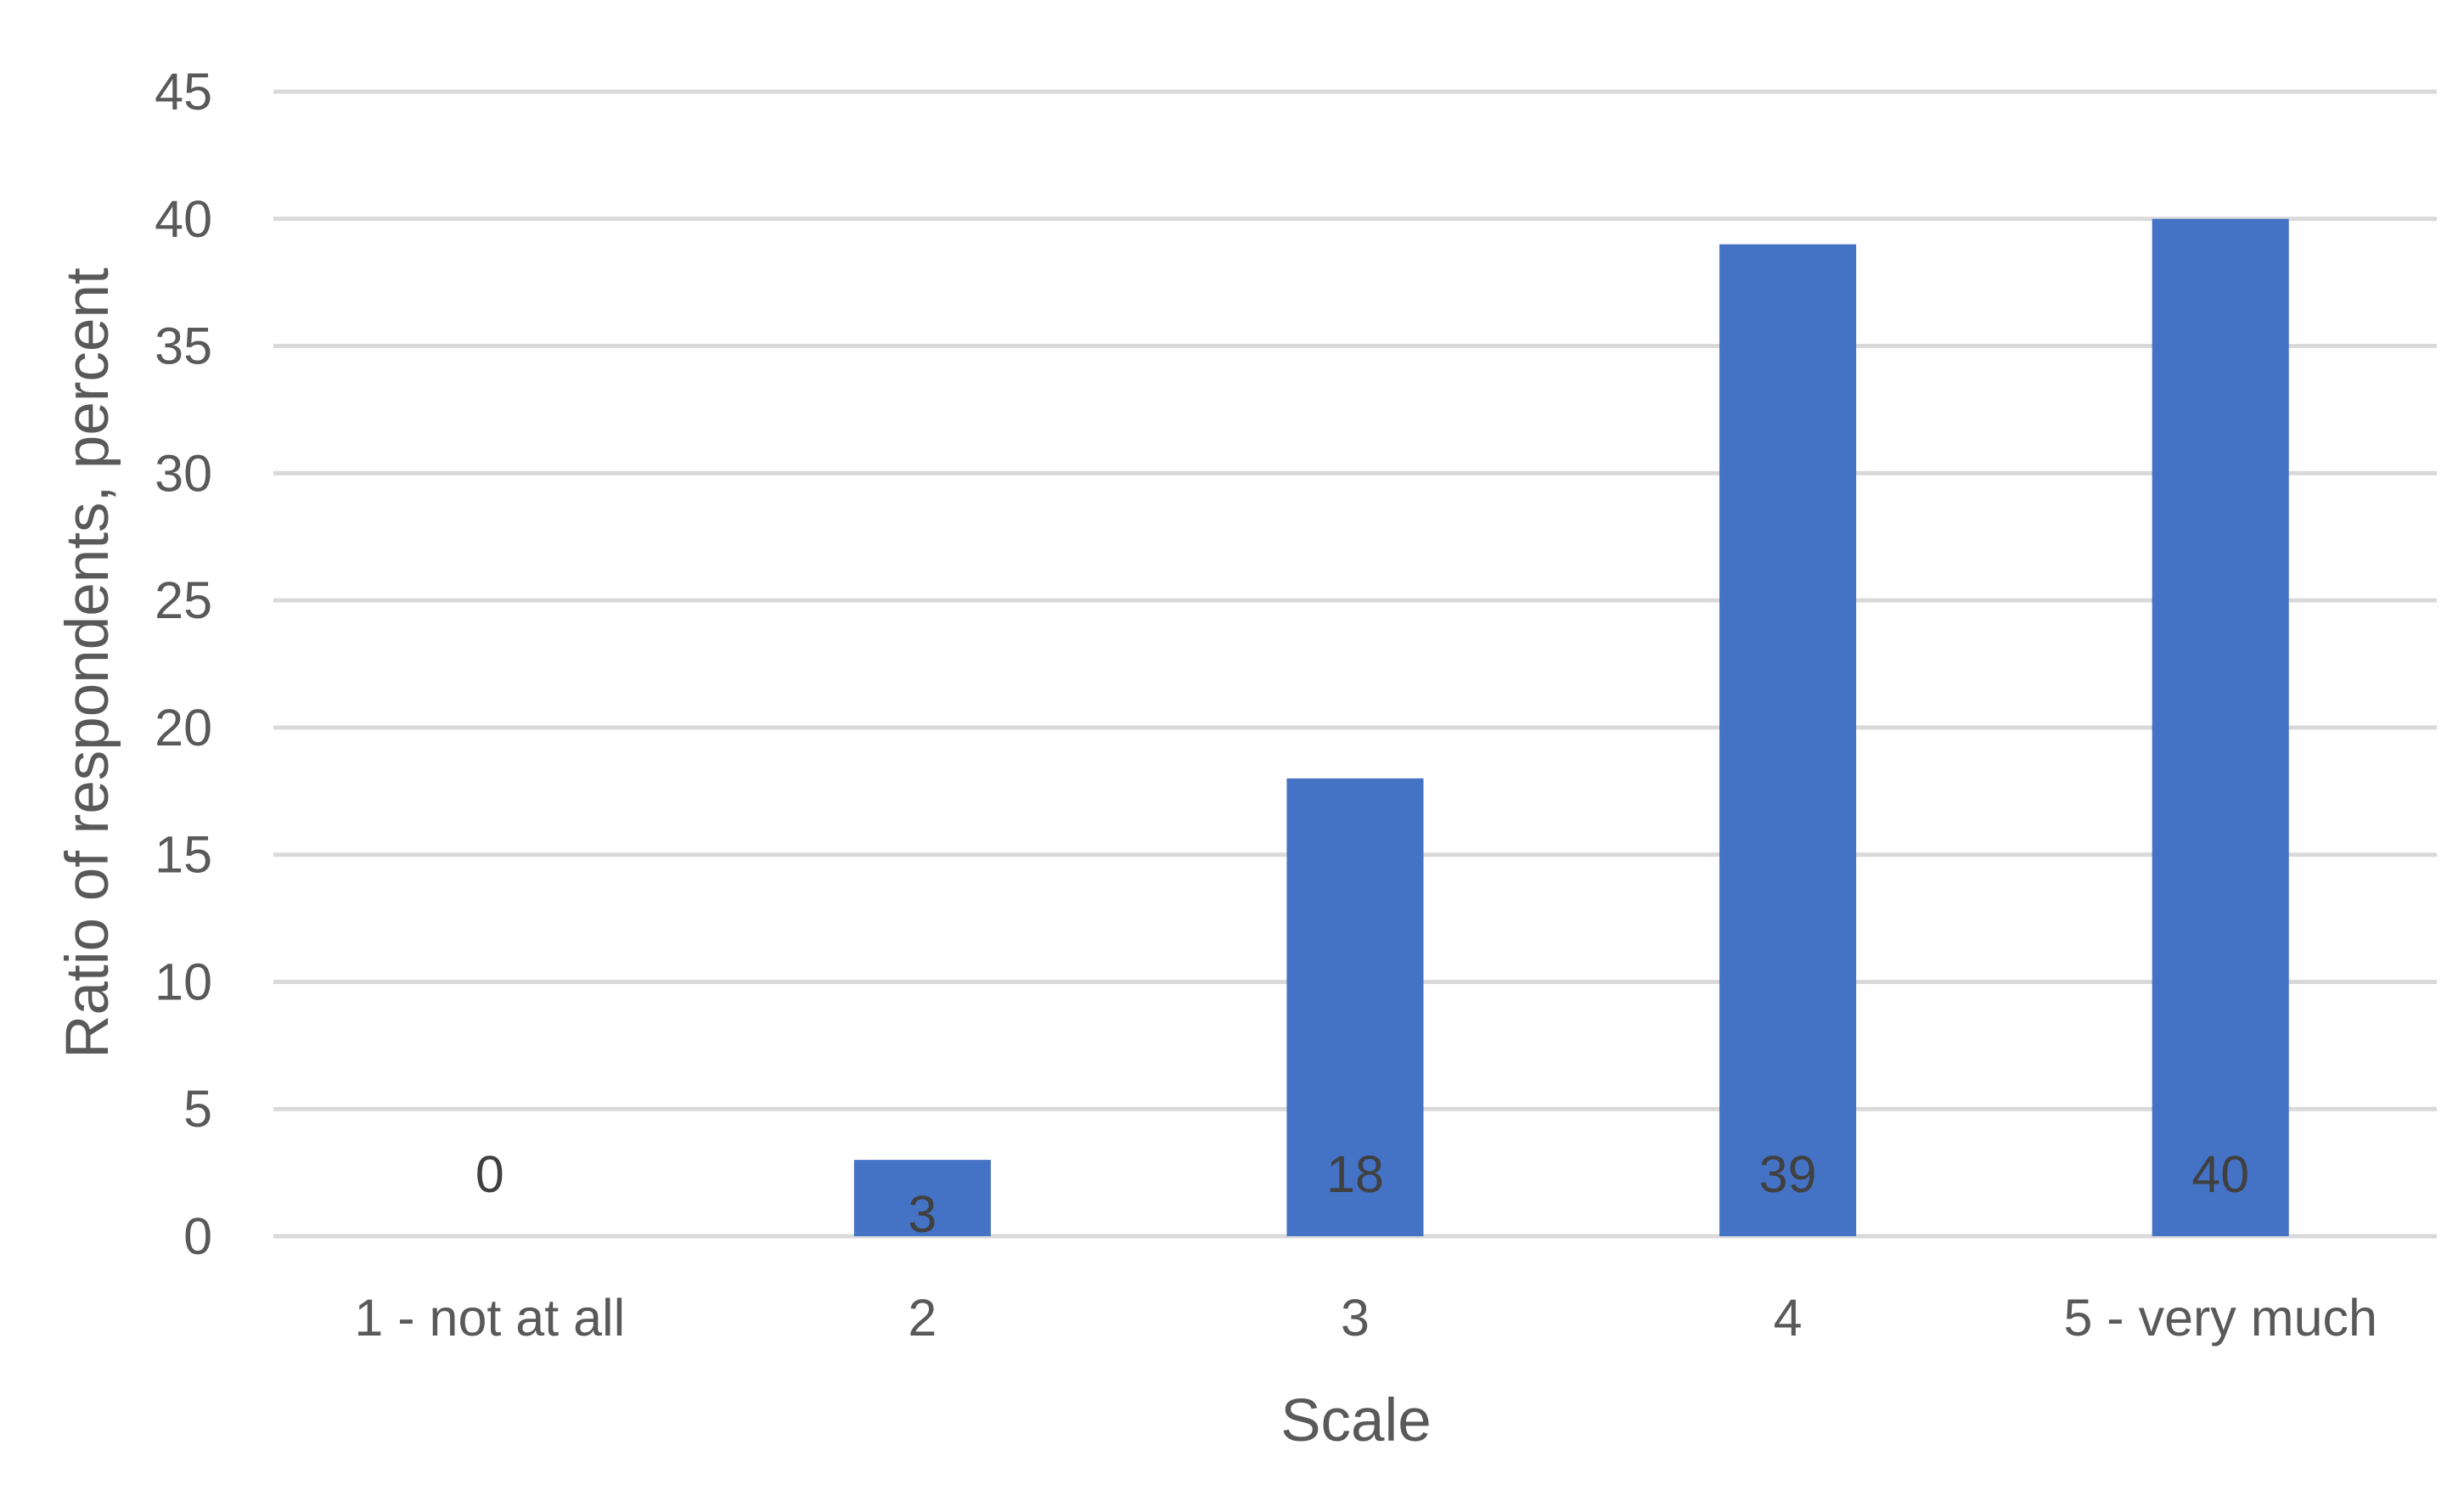 This screenshot has height=1496, width=2464. I want to click on y-tick-label: 15, so click(183, 855).